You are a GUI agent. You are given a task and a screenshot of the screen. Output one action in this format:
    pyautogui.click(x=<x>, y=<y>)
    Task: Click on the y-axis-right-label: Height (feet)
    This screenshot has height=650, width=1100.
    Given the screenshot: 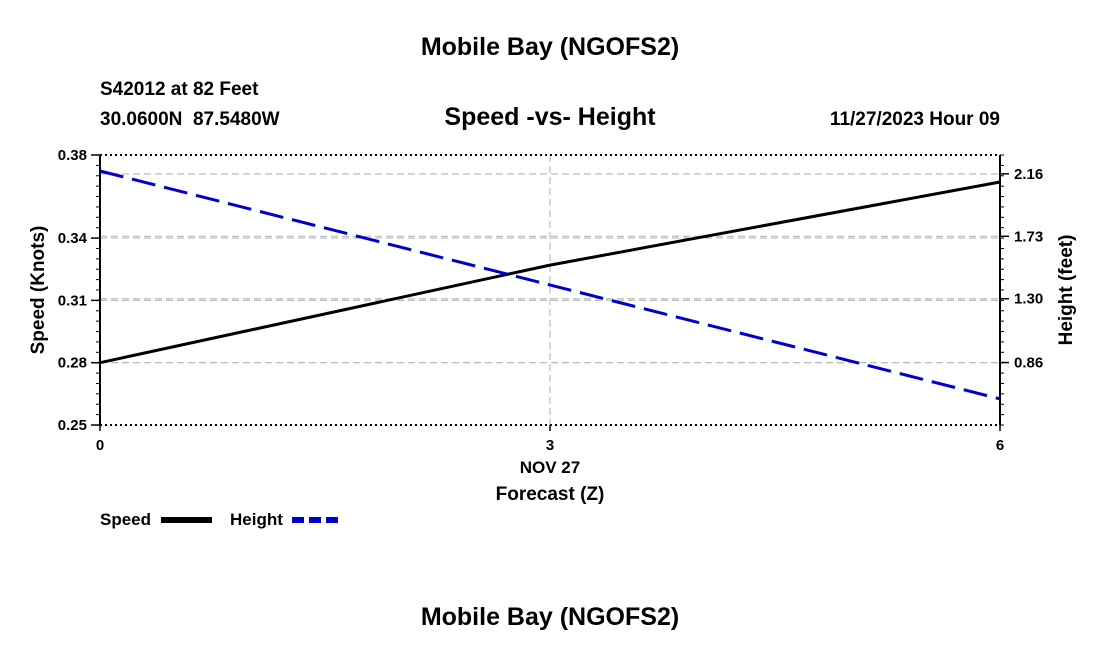 What is the action you would take?
    pyautogui.click(x=1066, y=290)
    